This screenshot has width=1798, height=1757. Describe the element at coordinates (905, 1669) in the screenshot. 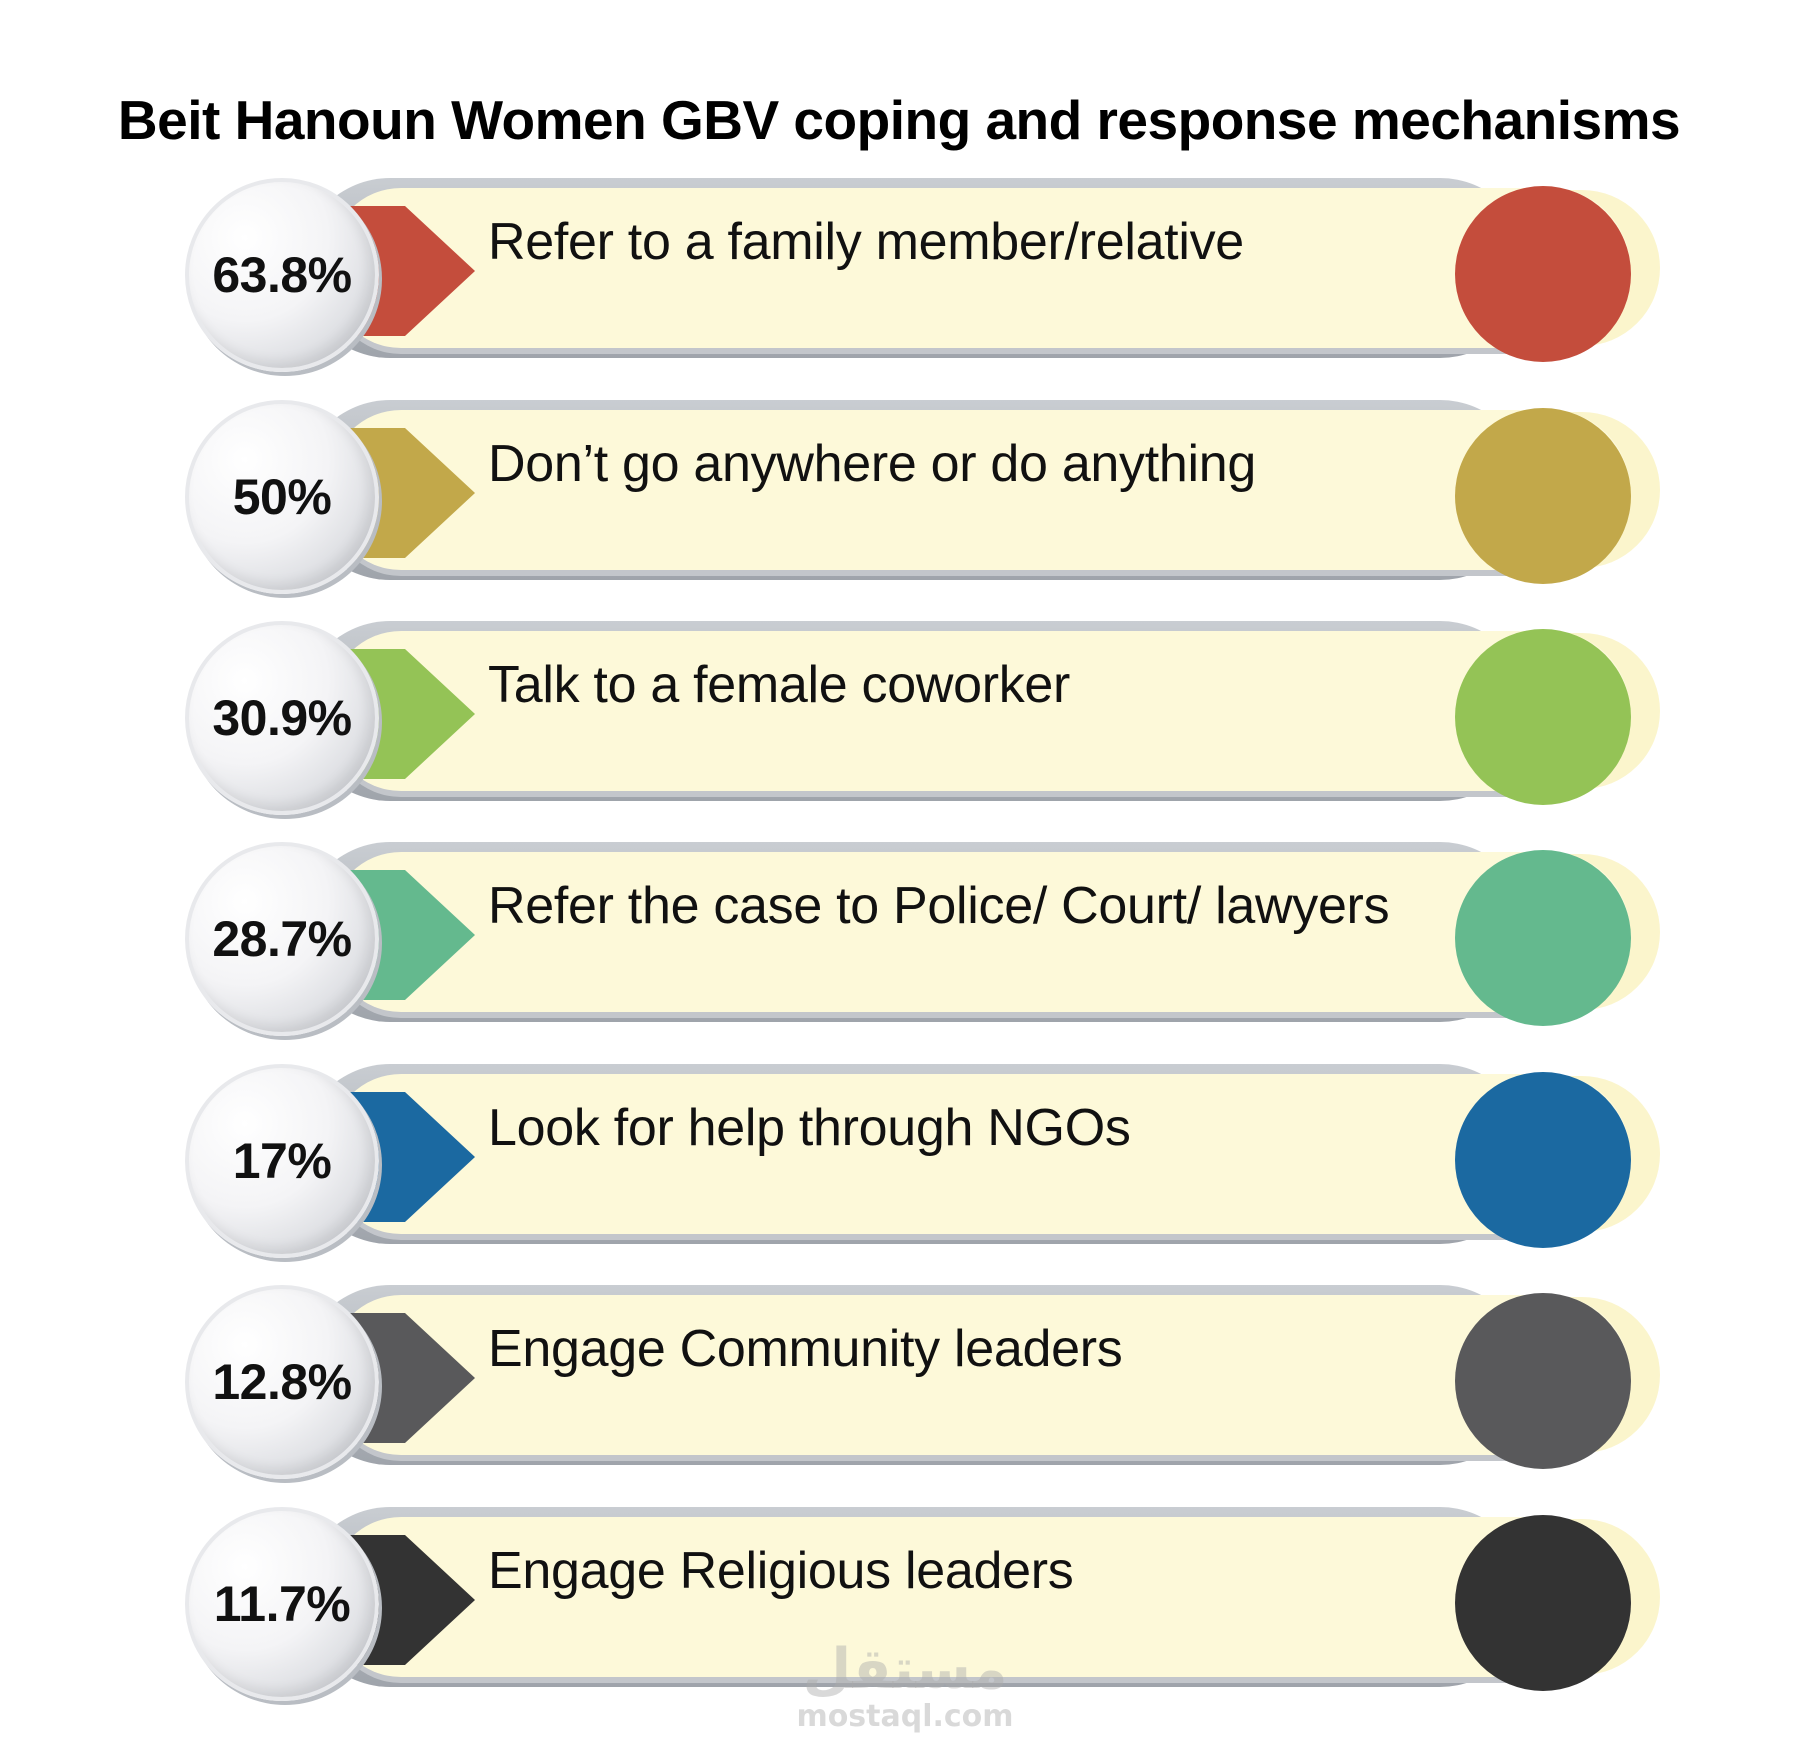

I see `watermark-logo: مستقل` at that location.